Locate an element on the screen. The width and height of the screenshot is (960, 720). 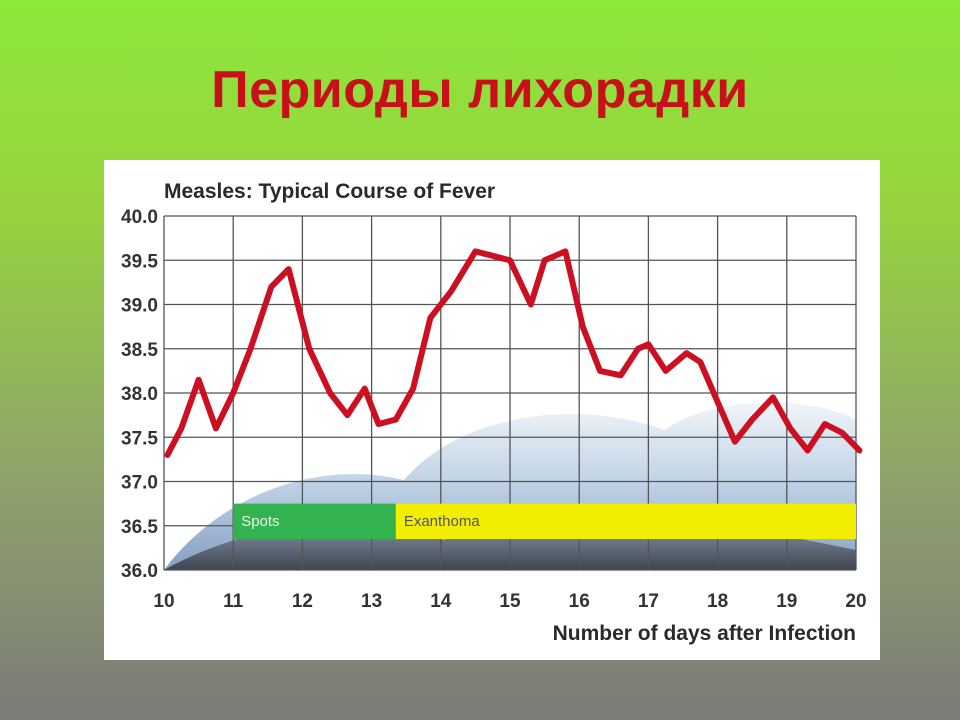
y-tick-label: 37.5 is located at coordinates (139, 438).